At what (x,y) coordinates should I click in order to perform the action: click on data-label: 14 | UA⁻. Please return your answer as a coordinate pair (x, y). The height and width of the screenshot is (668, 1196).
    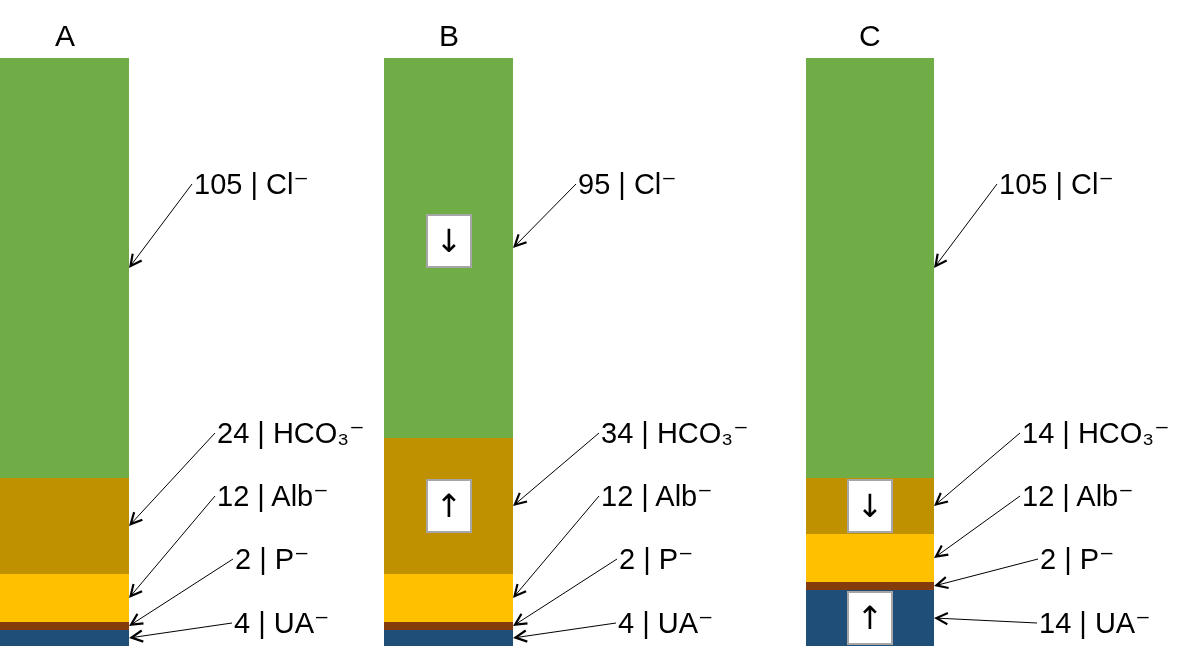
    Looking at the image, I should click on (1095, 623).